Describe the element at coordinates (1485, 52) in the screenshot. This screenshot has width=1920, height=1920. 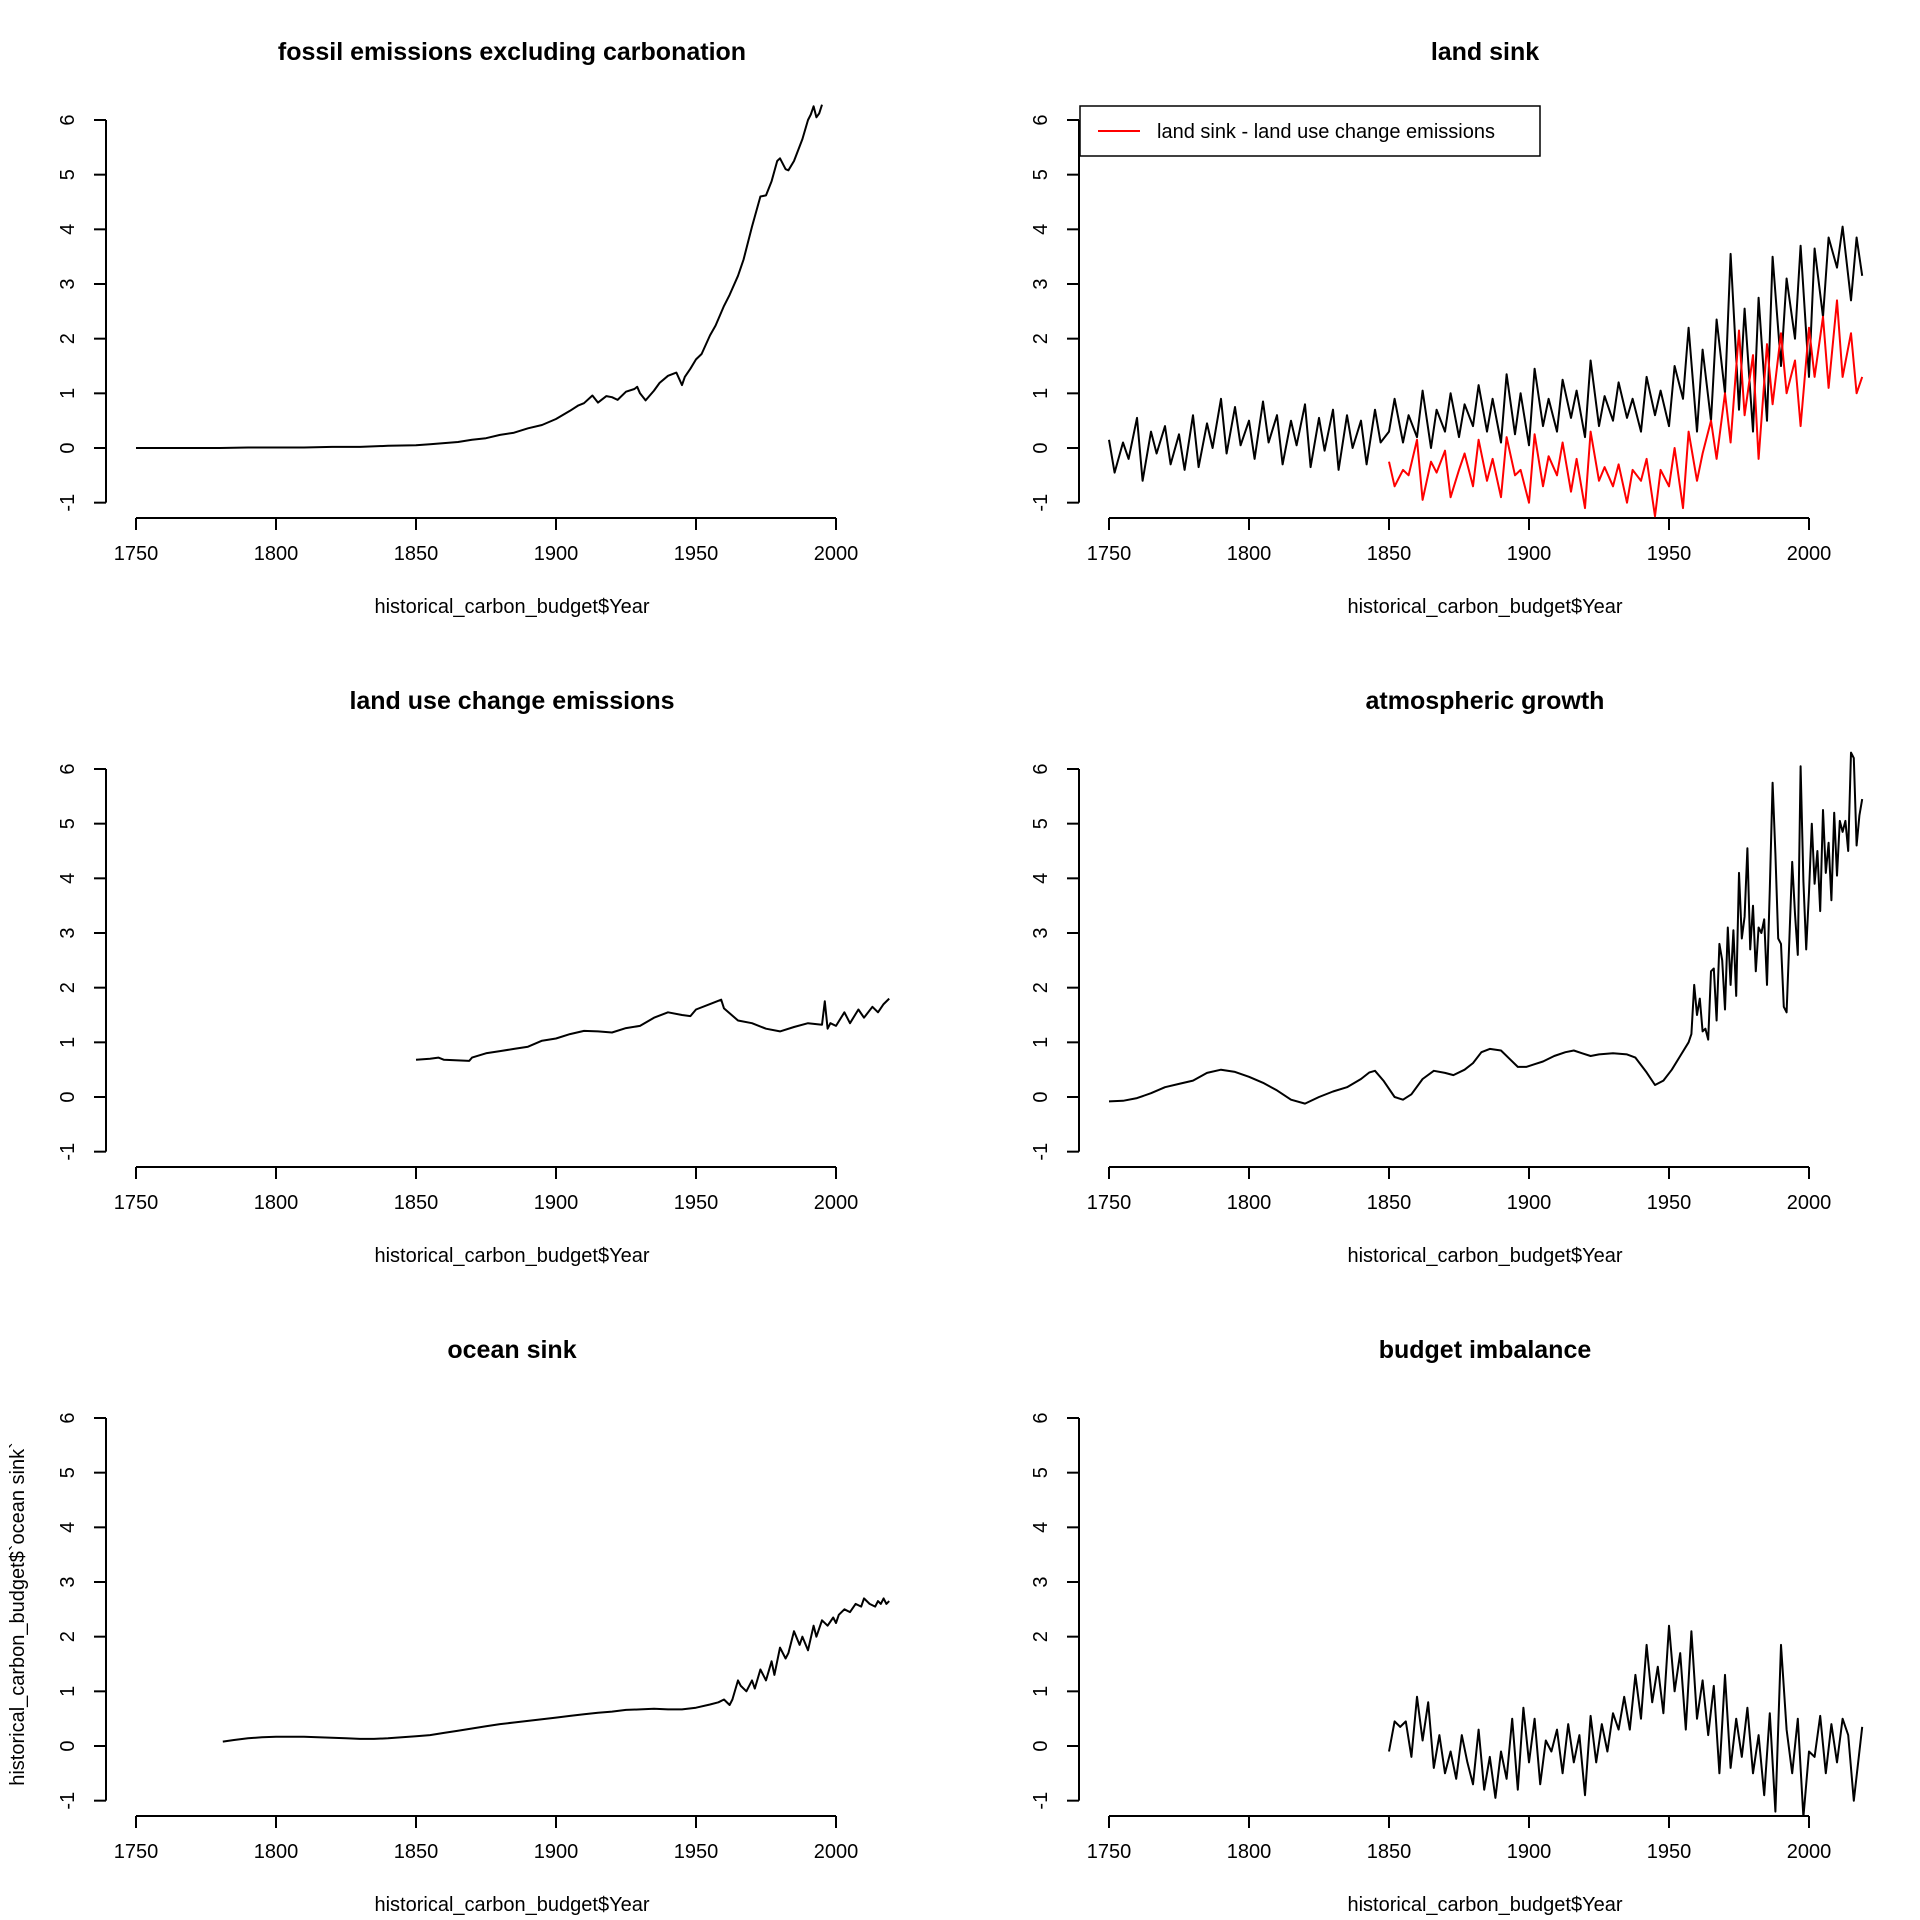
I see `panel-2-title: land sink` at that location.